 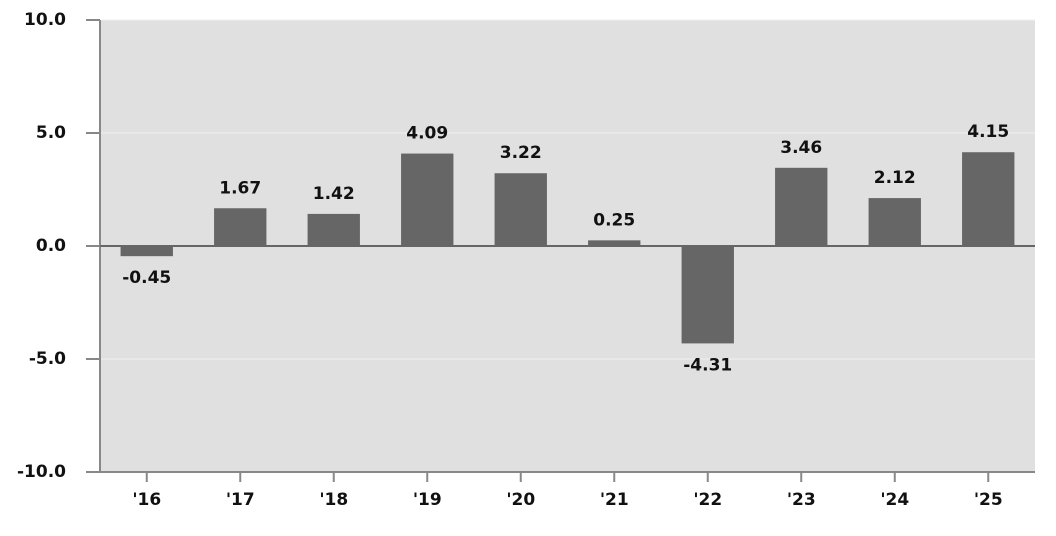 I want to click on x-tick-label: '25, so click(x=988, y=500).